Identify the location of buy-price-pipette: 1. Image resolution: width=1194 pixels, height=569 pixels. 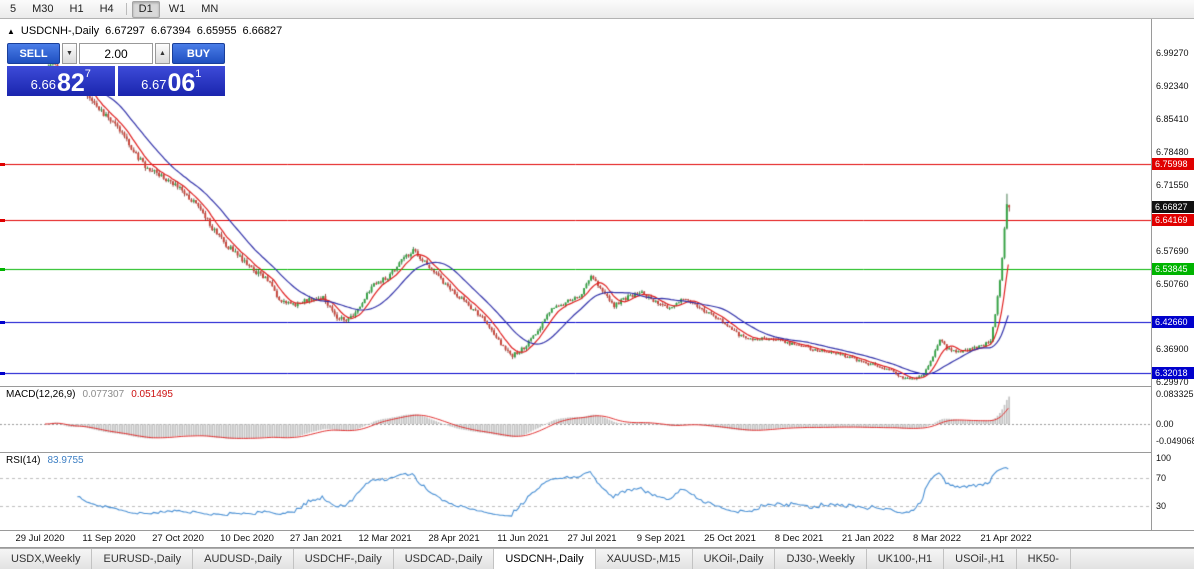
(198, 74).